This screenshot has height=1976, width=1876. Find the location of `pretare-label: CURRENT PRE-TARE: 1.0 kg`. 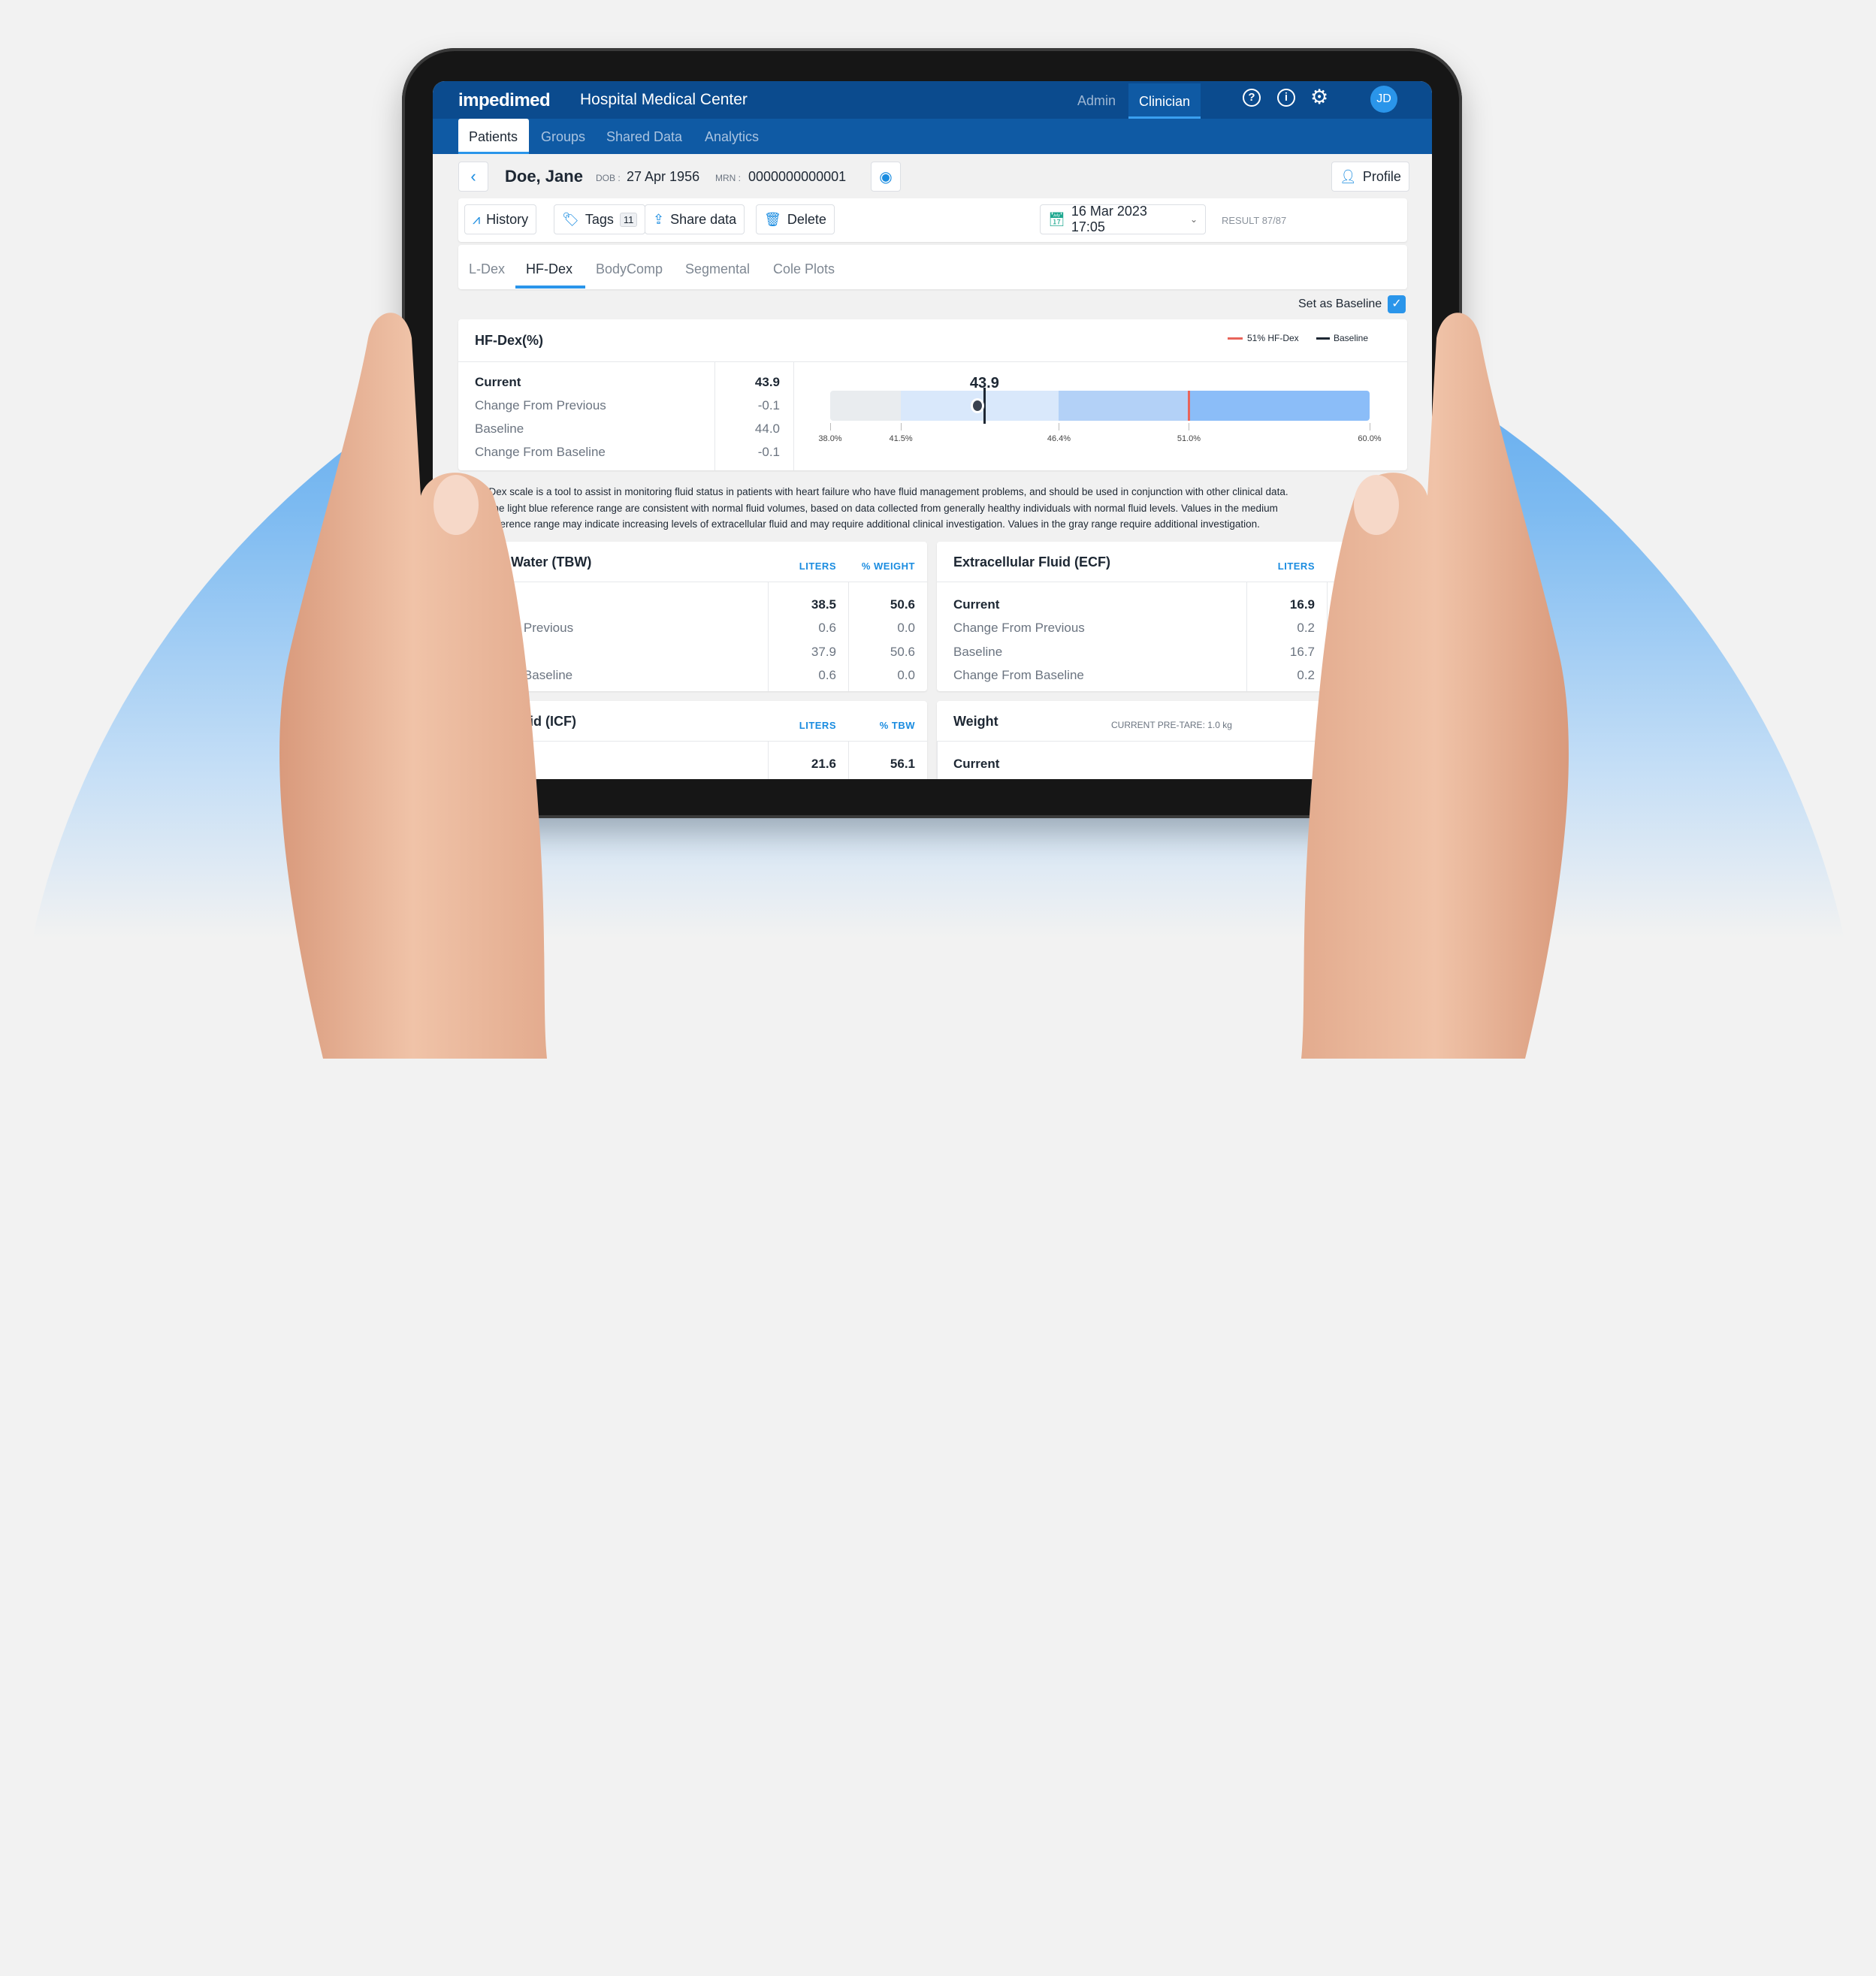

pretare-label: CURRENT PRE-TARE: 1.0 kg is located at coordinates (1171, 725).